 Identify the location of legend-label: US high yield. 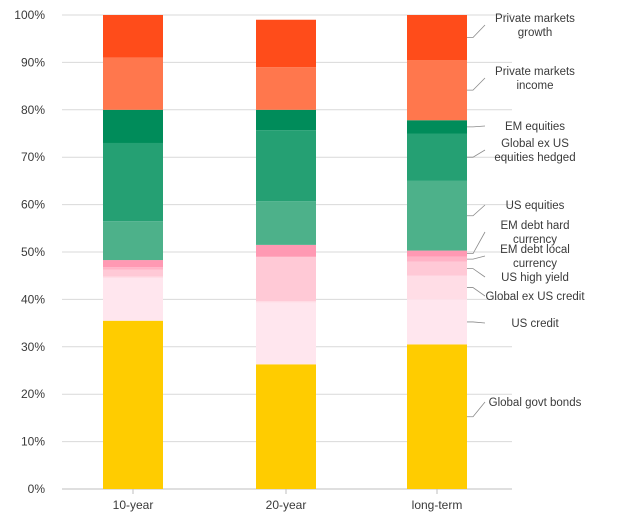
(535, 278).